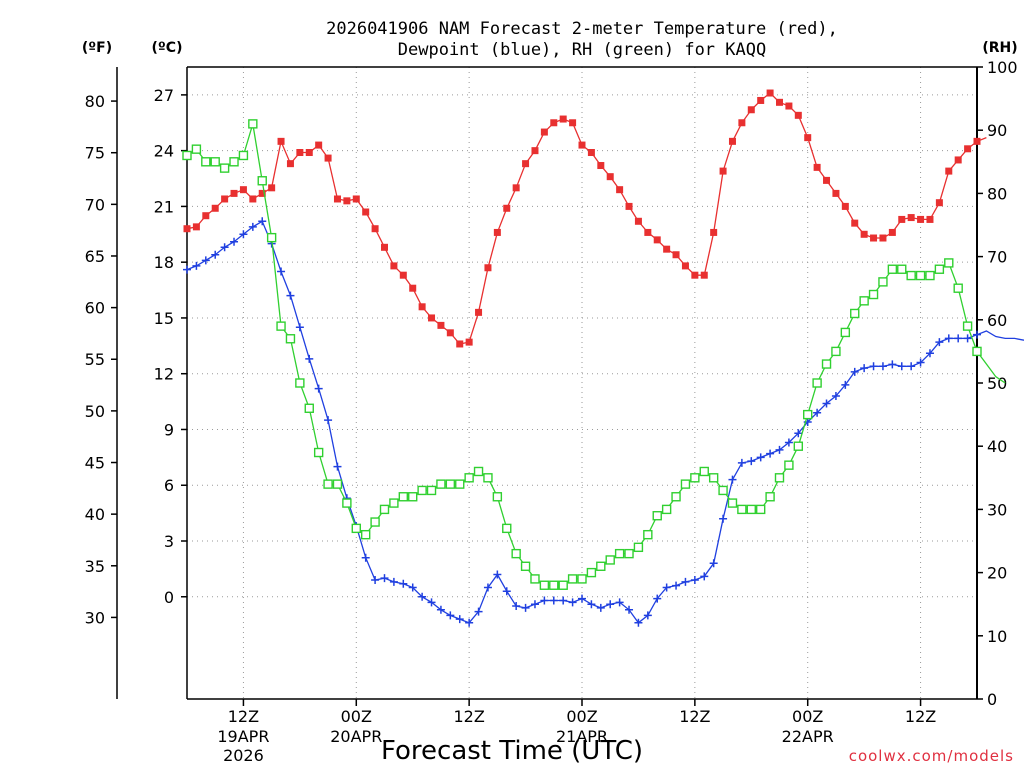 The image size is (1024, 768). Describe the element at coordinates (95, 101) in the screenshot. I see `fahrenheit-tick-label: 80` at that location.